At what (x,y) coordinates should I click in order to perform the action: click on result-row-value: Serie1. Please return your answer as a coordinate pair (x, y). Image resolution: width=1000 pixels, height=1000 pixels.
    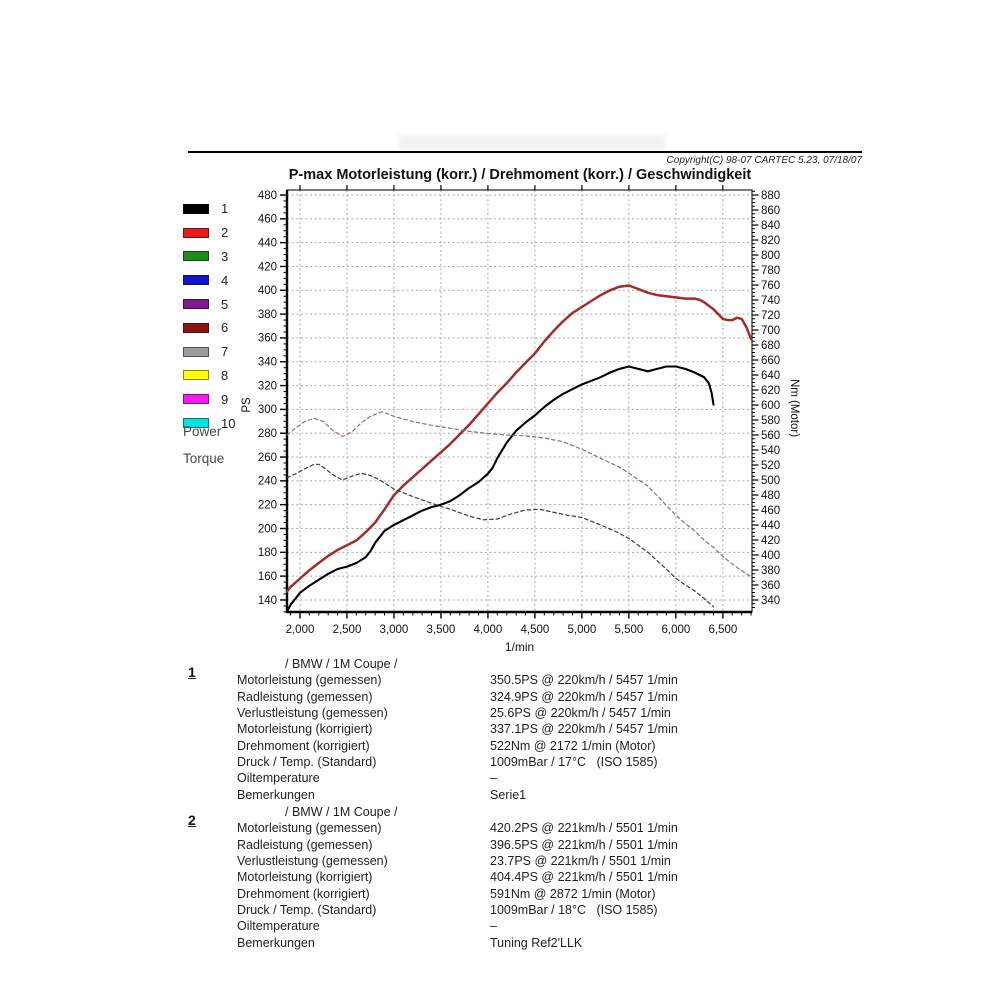
    Looking at the image, I should click on (508, 794).